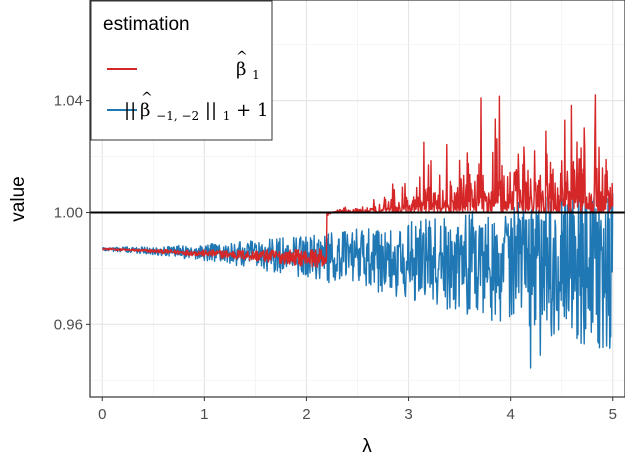  I want to click on legend-beta1-symbol: β, so click(241, 69).